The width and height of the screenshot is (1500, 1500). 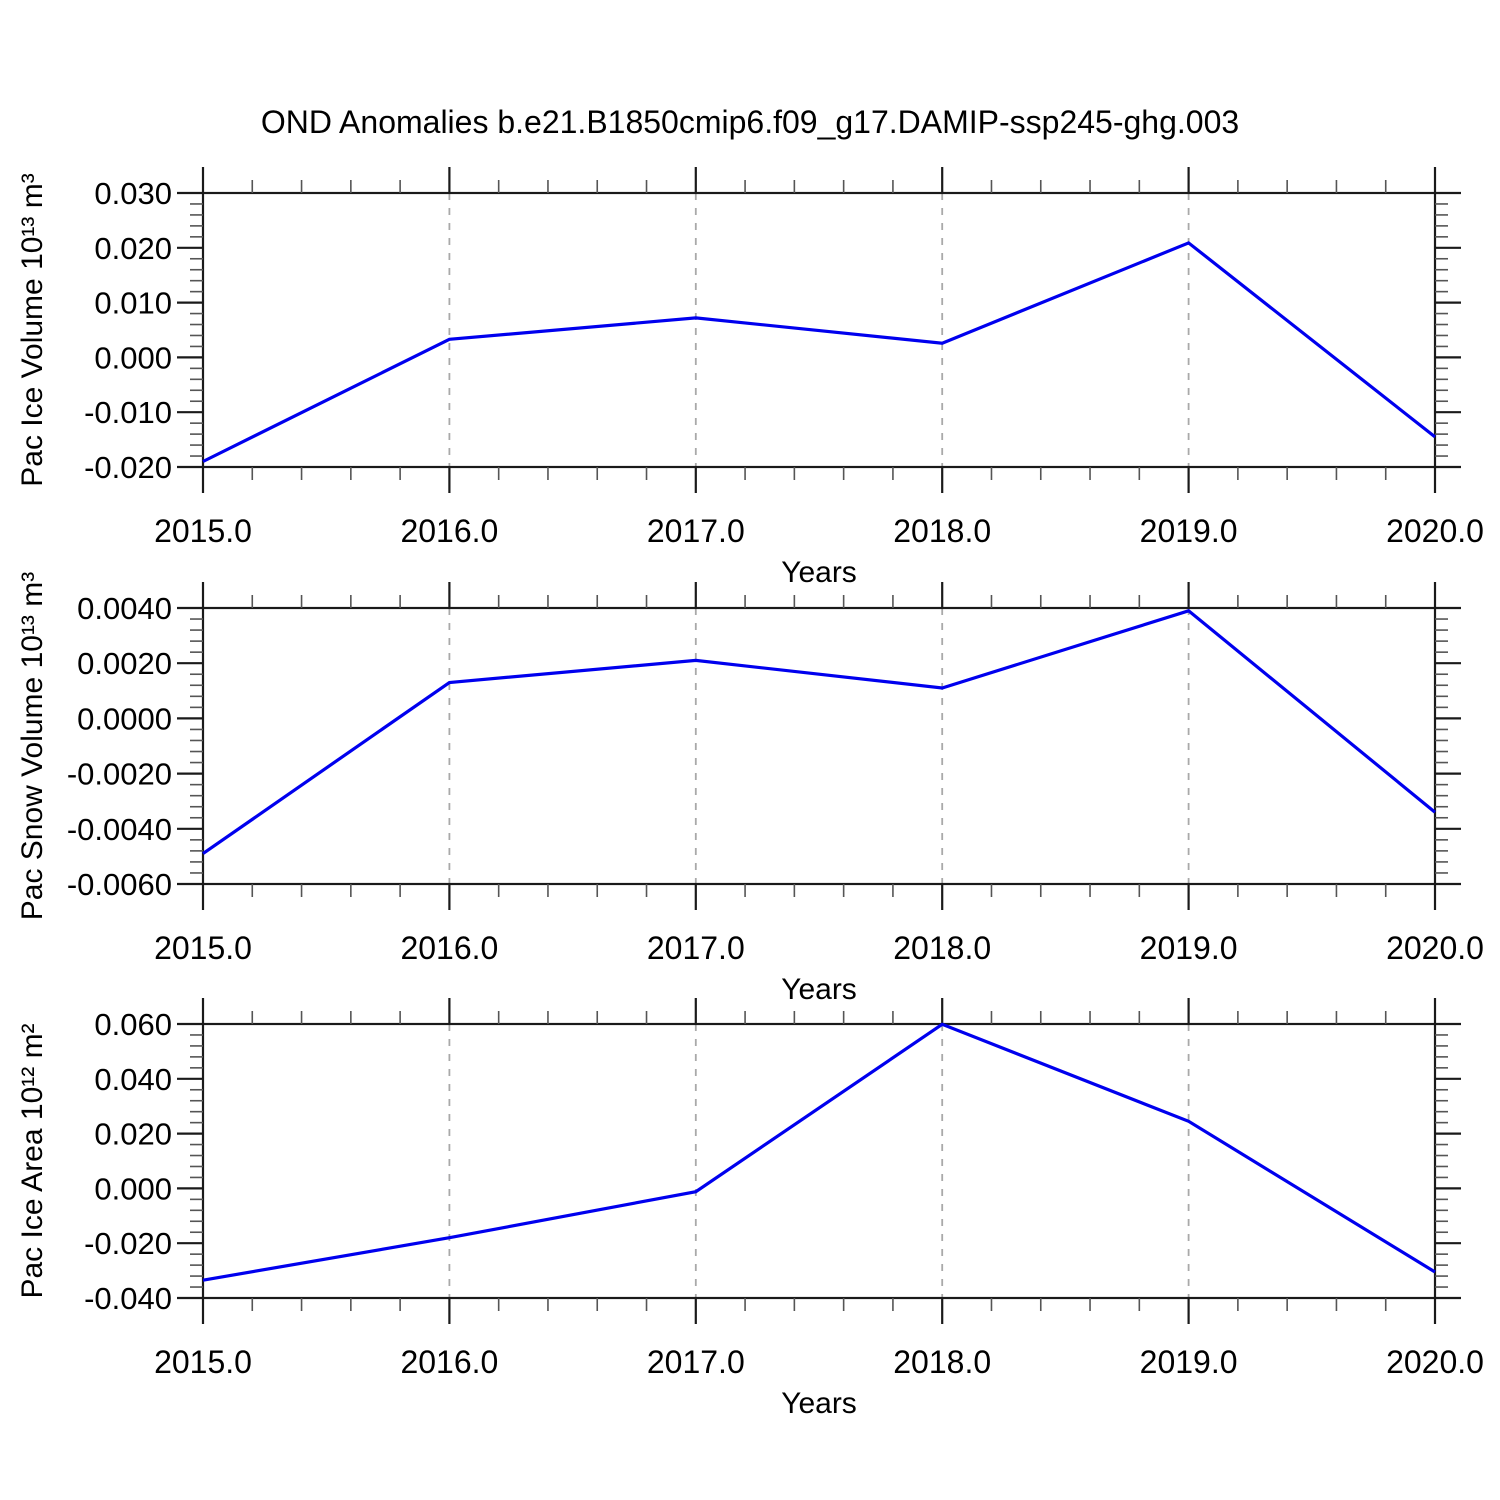 What do you see at coordinates (124, 718) in the screenshot?
I see `y-tick-label: 0.0000` at bounding box center [124, 718].